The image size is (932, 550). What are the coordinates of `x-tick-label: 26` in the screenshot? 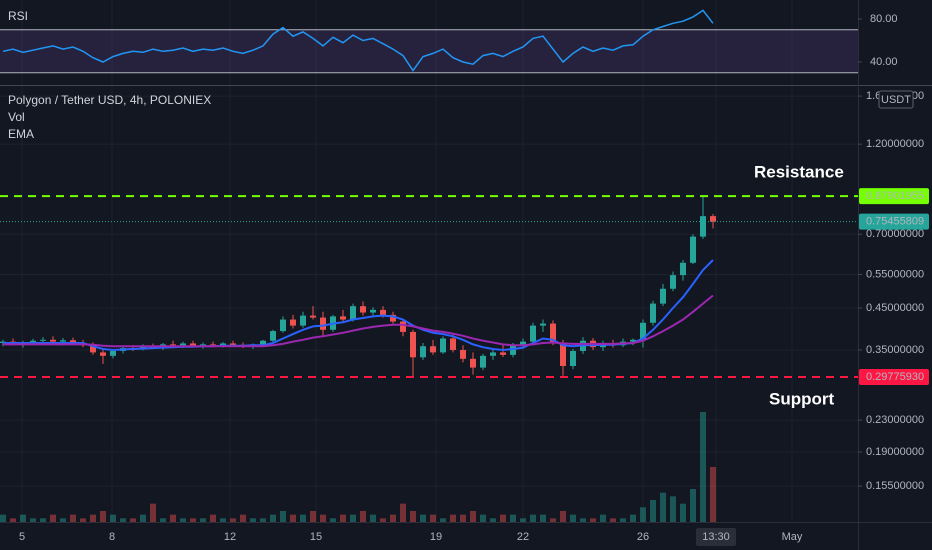 It's located at (643, 537).